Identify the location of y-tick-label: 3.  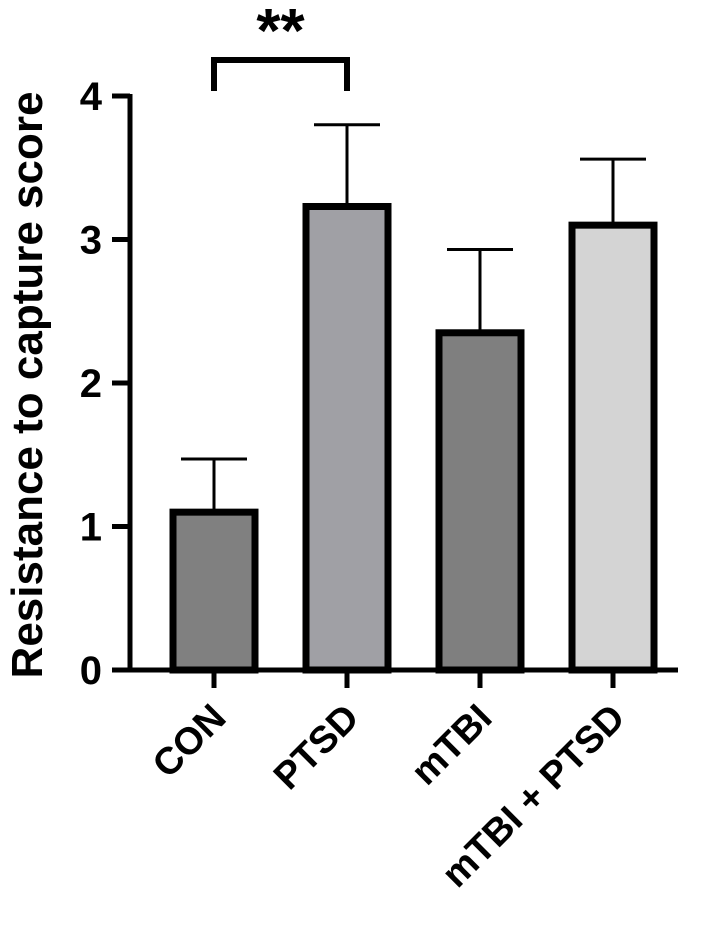
(91, 241).